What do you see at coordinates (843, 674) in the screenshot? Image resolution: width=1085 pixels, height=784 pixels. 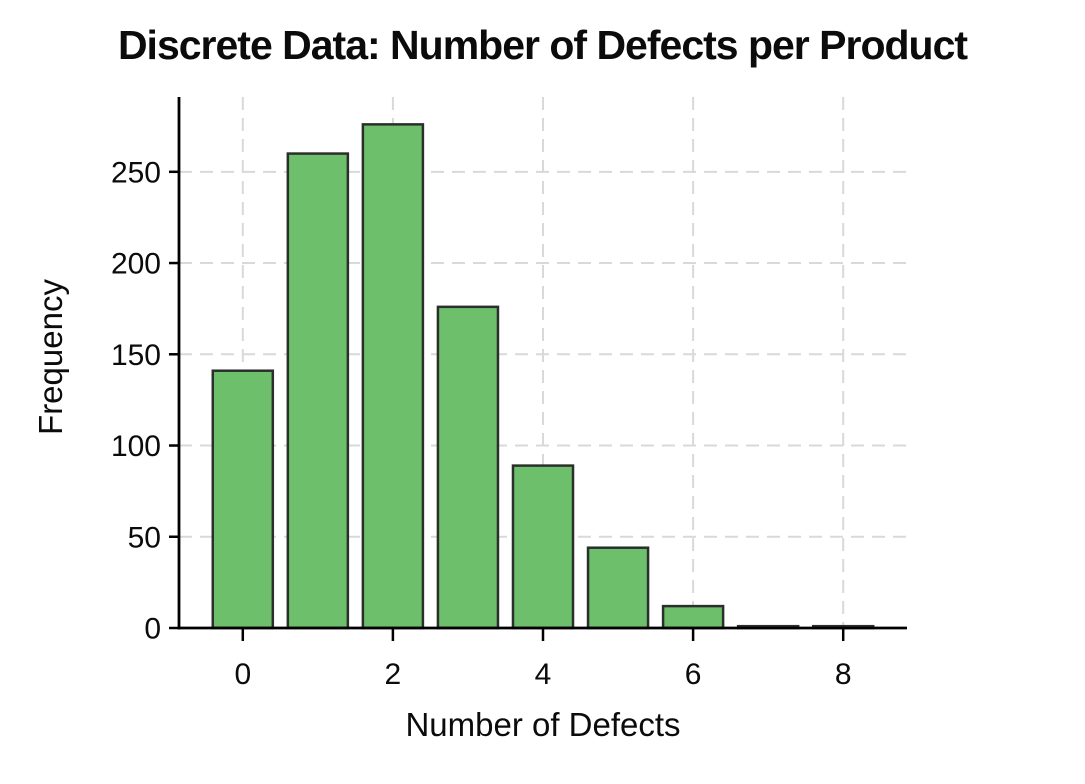 I see `x-tick-label: 8` at bounding box center [843, 674].